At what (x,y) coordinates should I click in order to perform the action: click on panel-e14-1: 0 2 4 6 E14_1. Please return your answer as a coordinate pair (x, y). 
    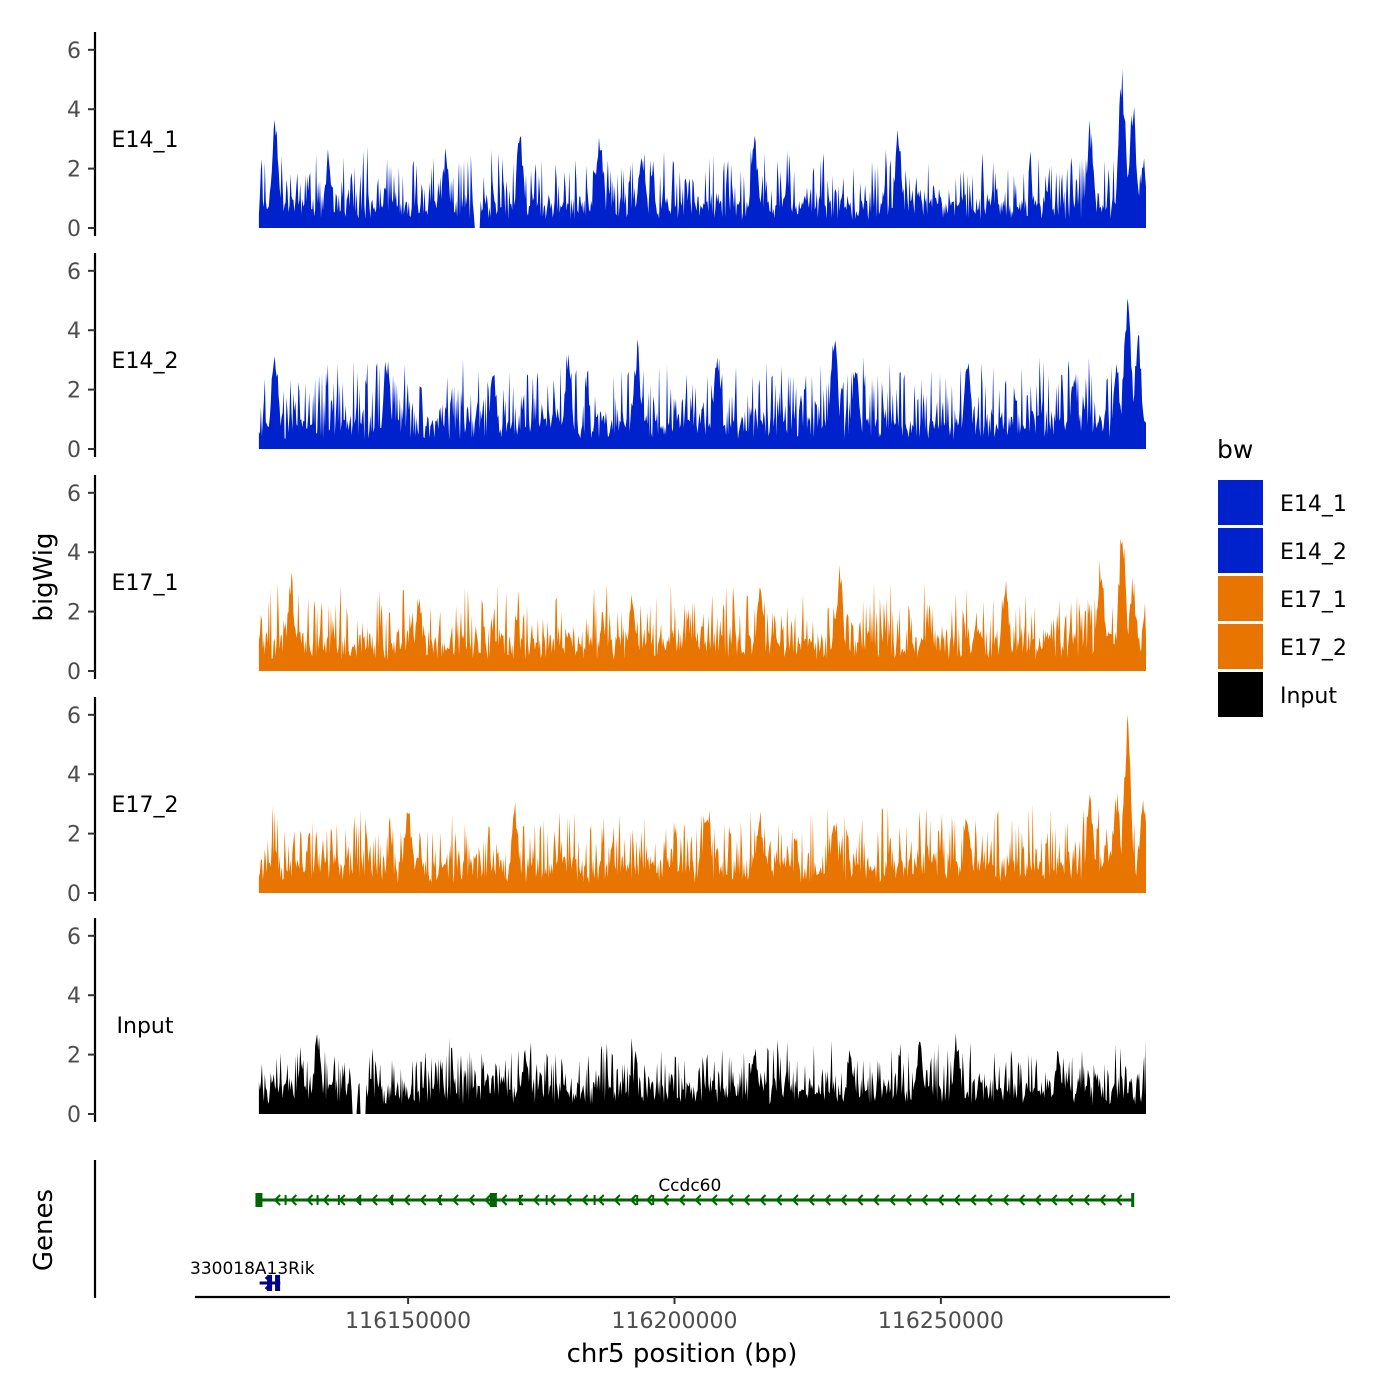
    Looking at the image, I should click on (606, 137).